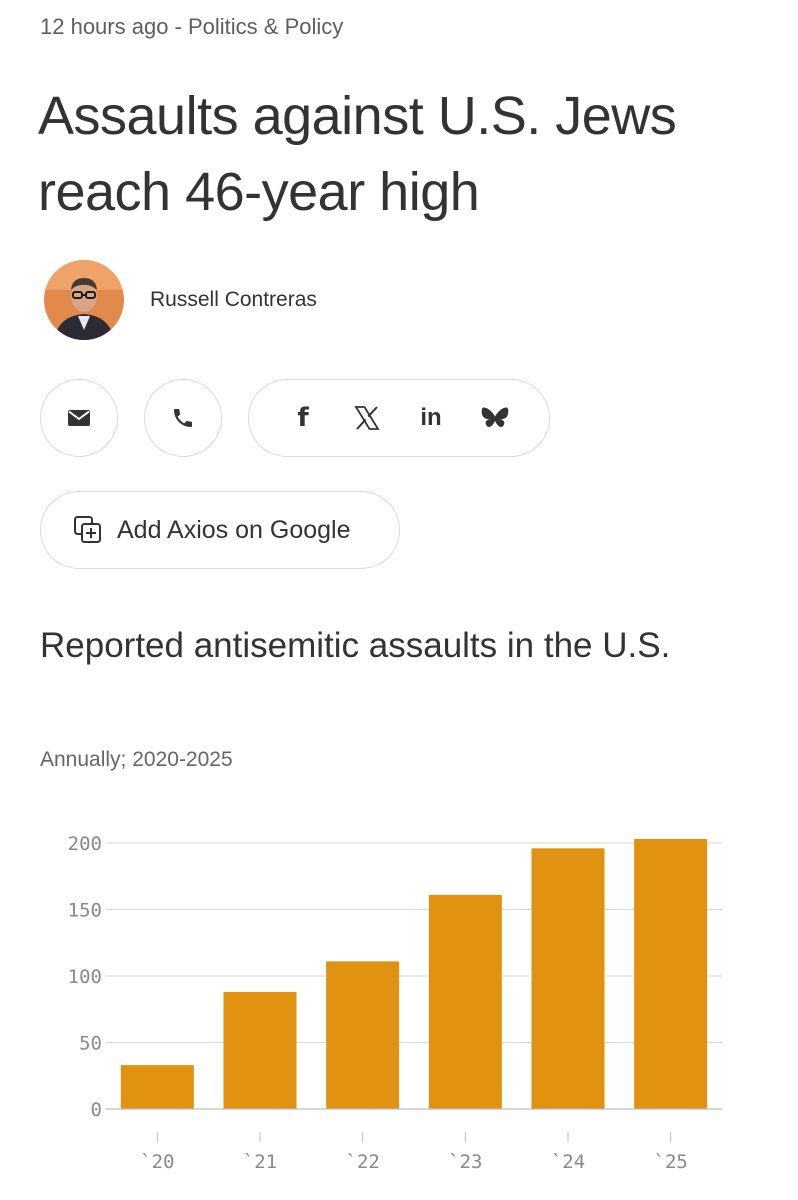 This screenshot has height=1200, width=798. What do you see at coordinates (96, 1110) in the screenshot?
I see `y-tick-label: 0` at bounding box center [96, 1110].